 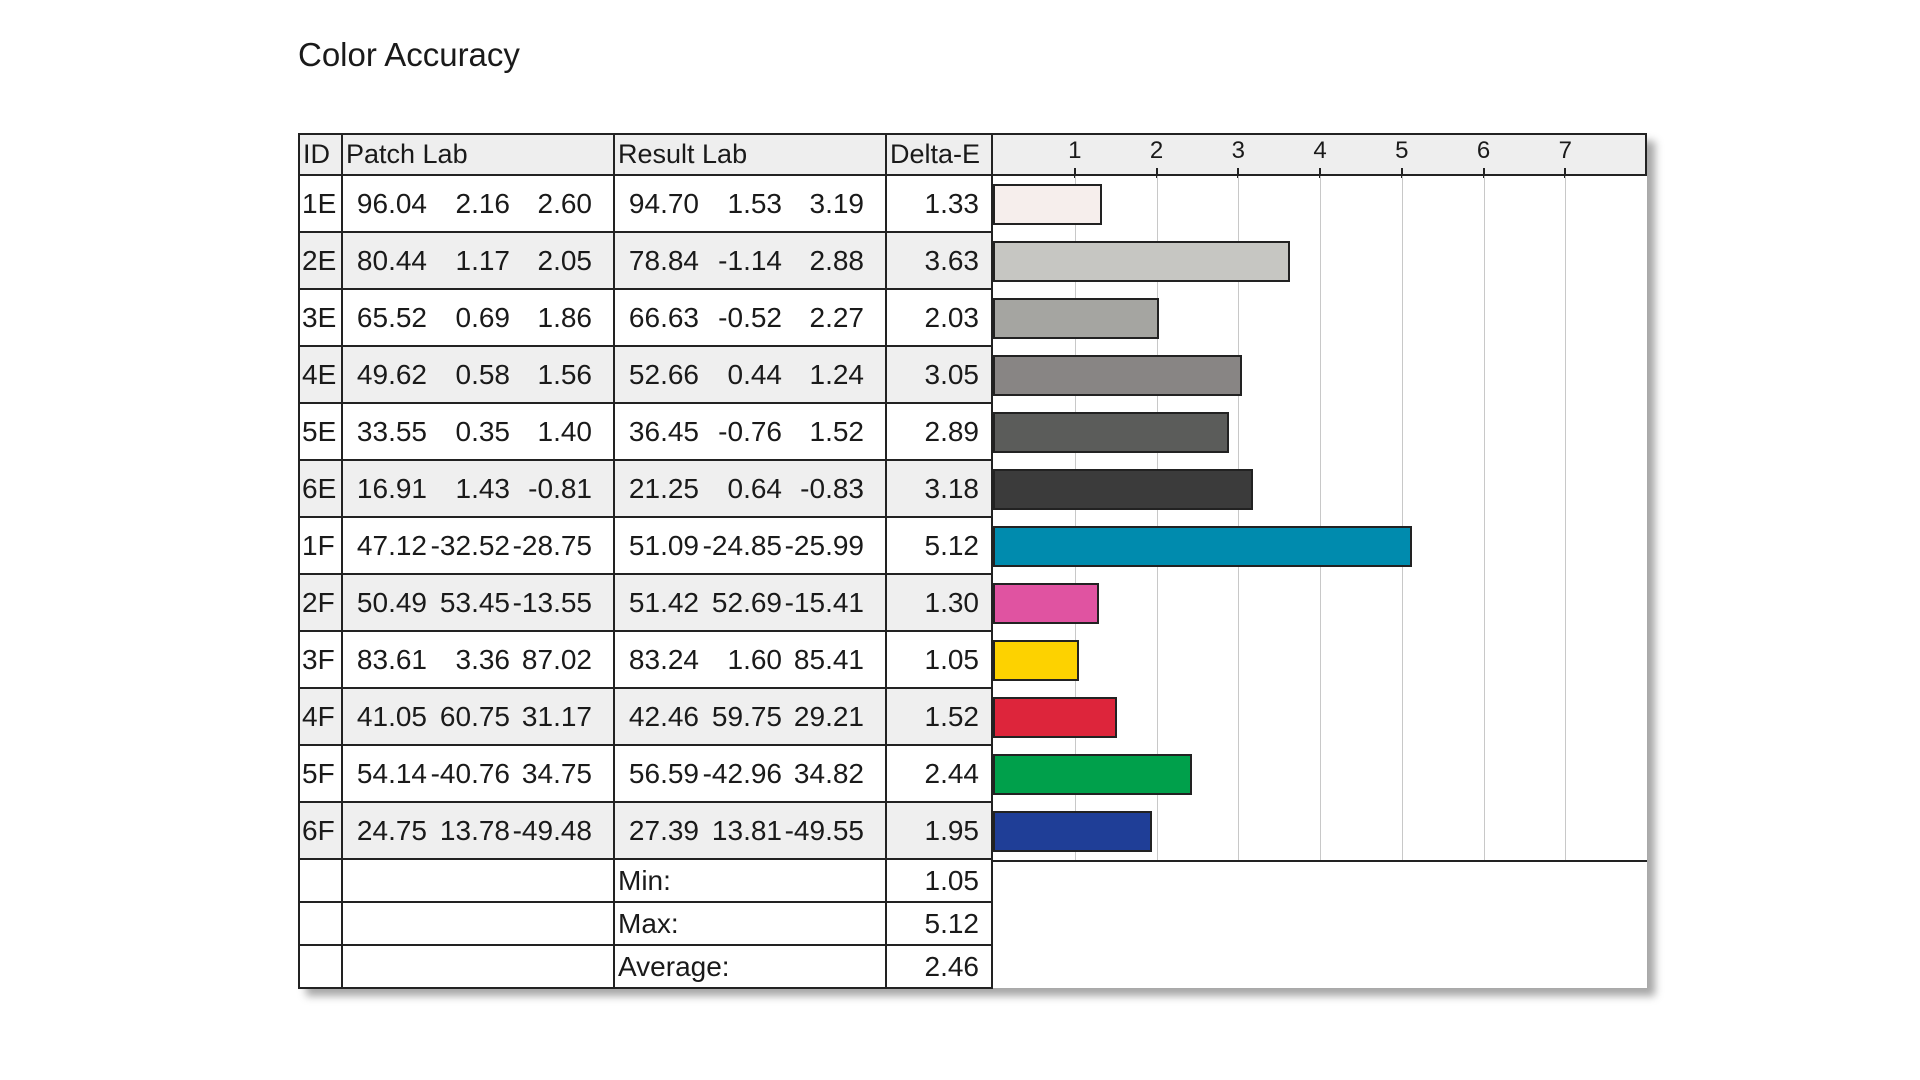 What do you see at coordinates (663, 773) in the screenshot?
I see `result-value: 56.59` at bounding box center [663, 773].